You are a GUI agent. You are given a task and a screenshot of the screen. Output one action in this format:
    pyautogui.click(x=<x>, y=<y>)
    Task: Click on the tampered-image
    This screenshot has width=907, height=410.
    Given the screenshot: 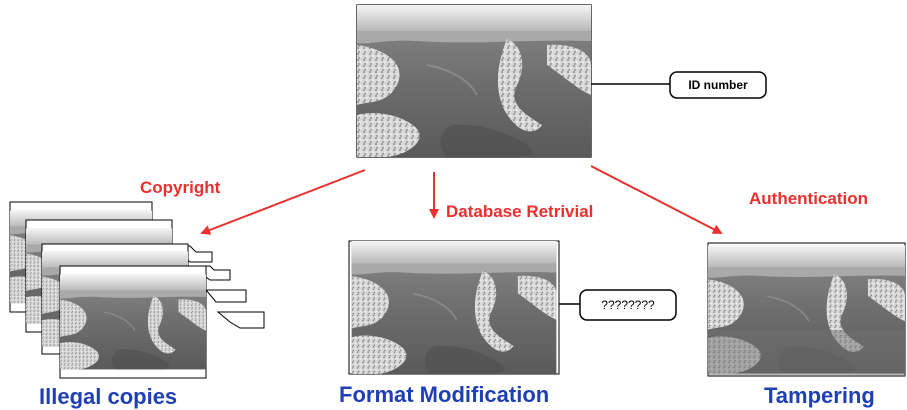 What is the action you would take?
    pyautogui.click(x=806, y=309)
    